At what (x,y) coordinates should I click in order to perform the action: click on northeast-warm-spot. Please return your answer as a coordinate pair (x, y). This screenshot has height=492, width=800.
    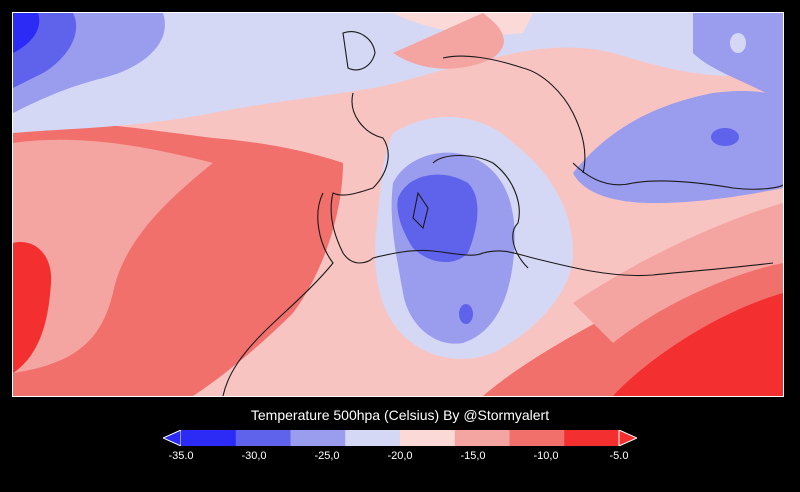
    Looking at the image, I should click on (738, 43).